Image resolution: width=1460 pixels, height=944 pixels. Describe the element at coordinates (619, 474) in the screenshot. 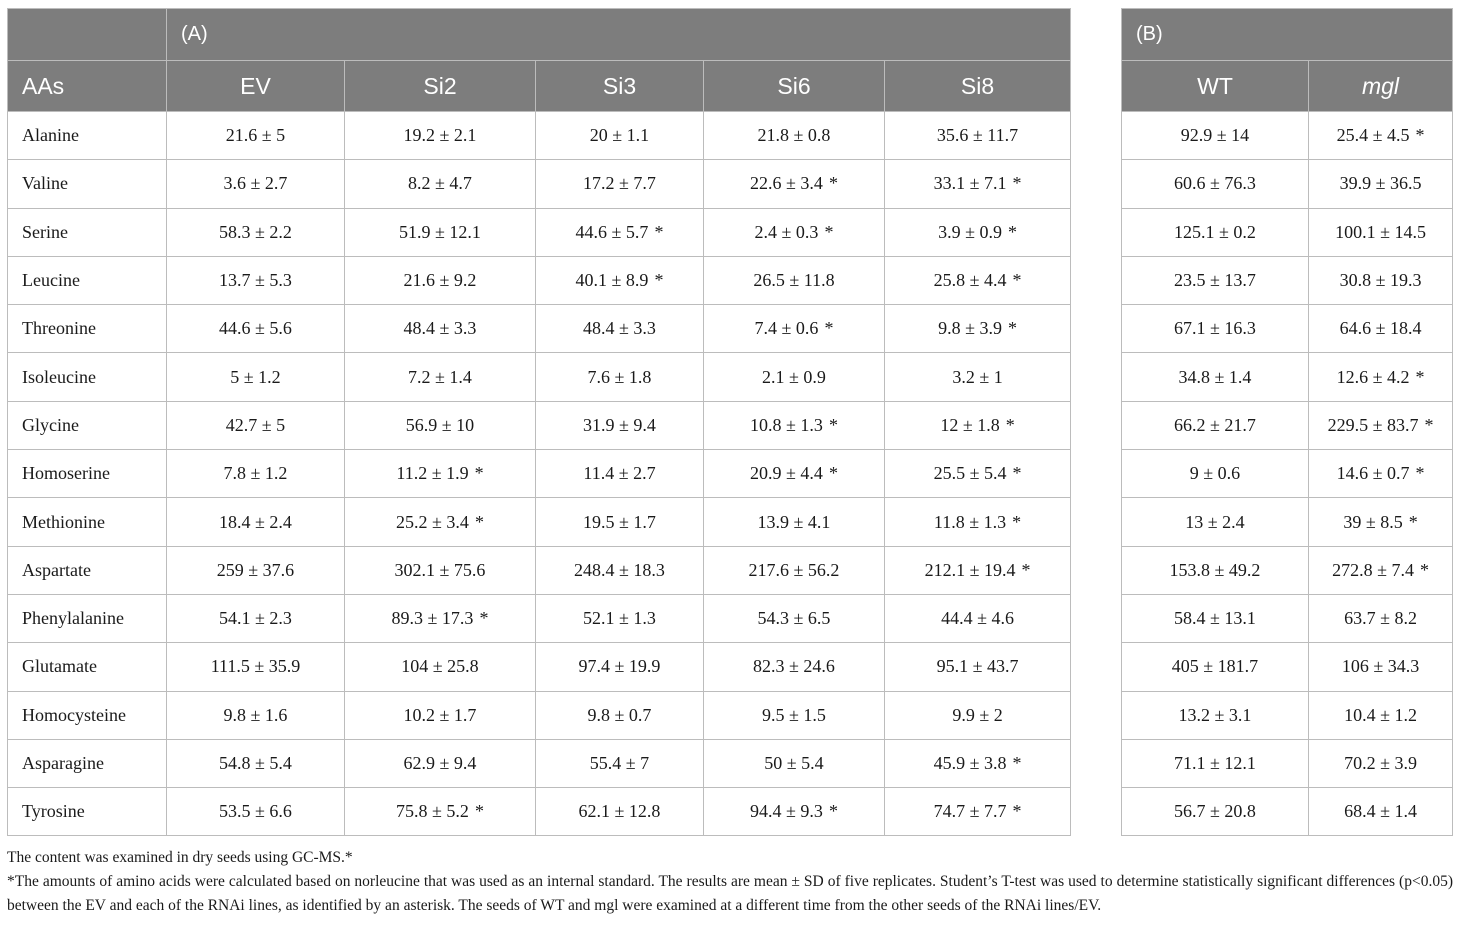

I see `value-cell: 11.4 ± 2.7` at that location.